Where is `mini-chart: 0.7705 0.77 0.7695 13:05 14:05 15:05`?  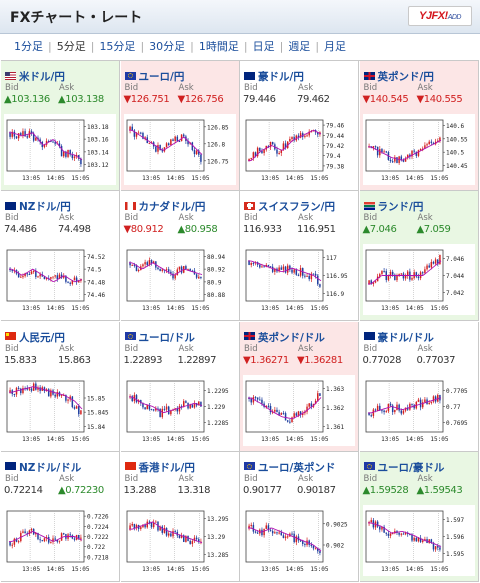
mini-chart: 0.7705 0.77 0.7695 13:05 14:05 15:05 is located at coordinates (418, 410).